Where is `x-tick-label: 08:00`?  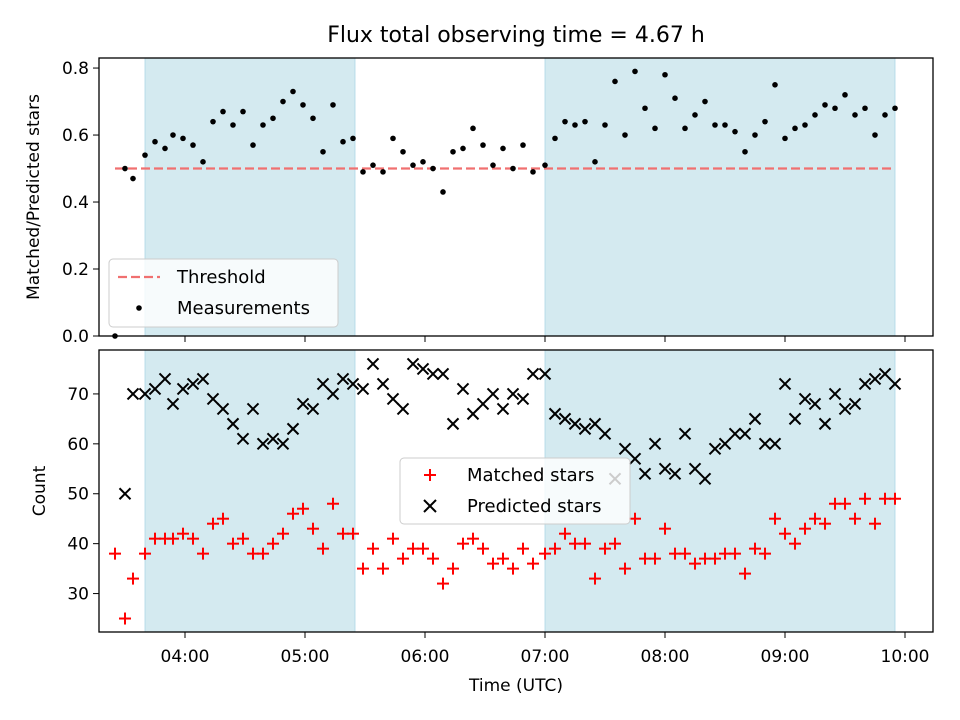 x-tick-label: 08:00 is located at coordinates (665, 657).